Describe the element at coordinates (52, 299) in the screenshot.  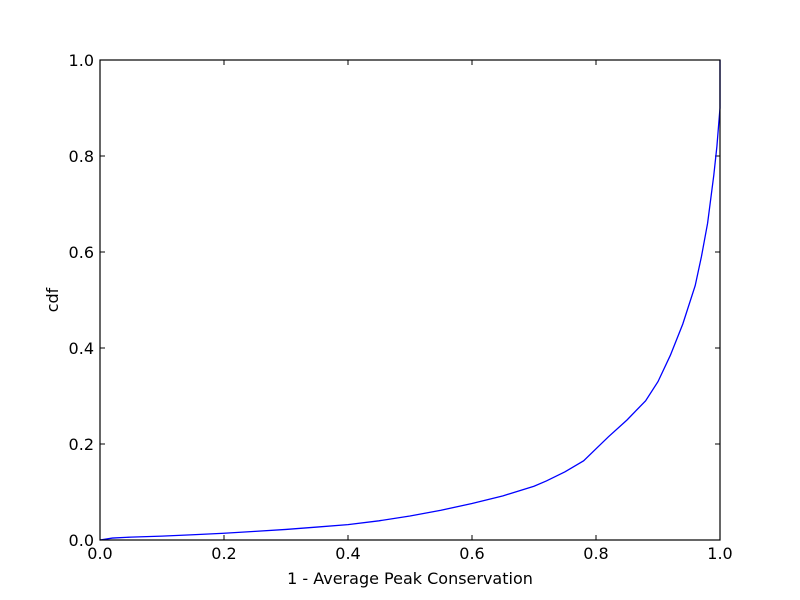
I see `y-axis-label: cdf` at that location.